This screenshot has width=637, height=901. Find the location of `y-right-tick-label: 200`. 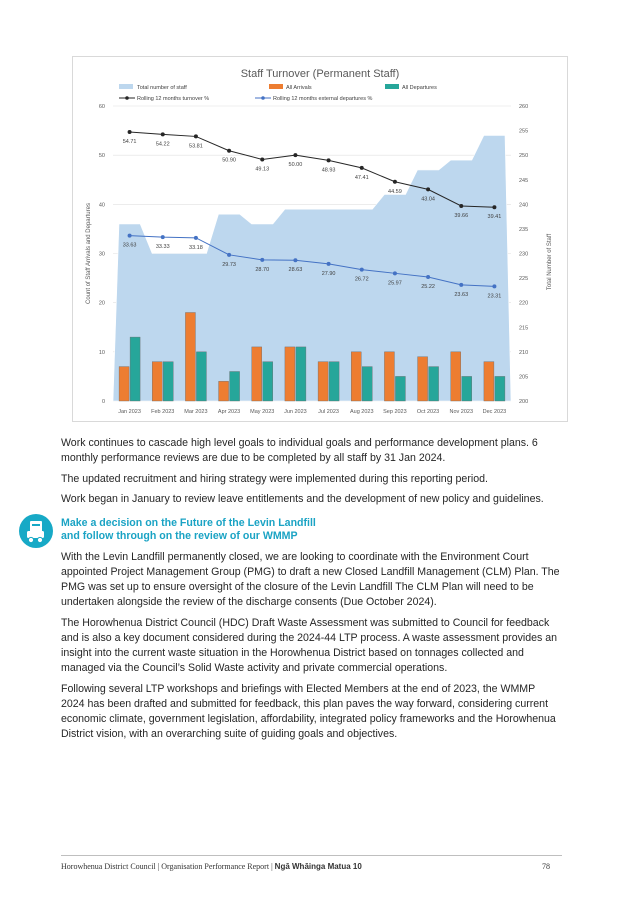

y-right-tick-label: 200 is located at coordinates (523, 402).